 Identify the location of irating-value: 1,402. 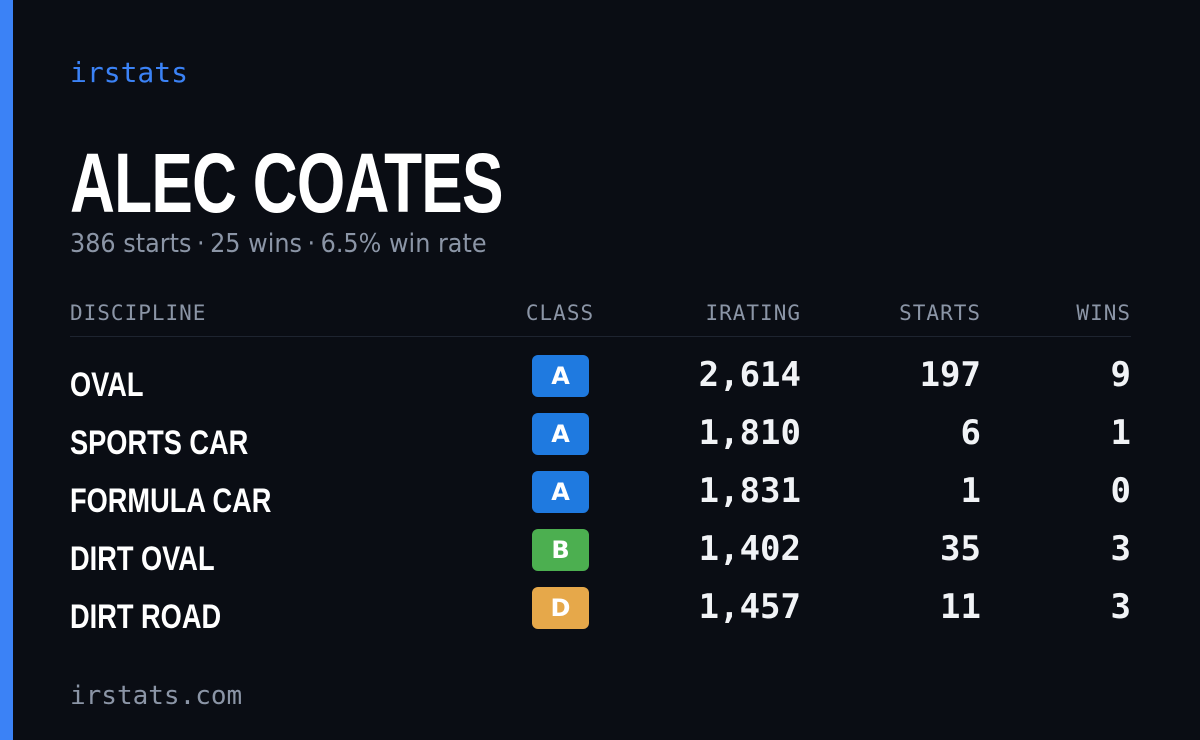
(749, 549).